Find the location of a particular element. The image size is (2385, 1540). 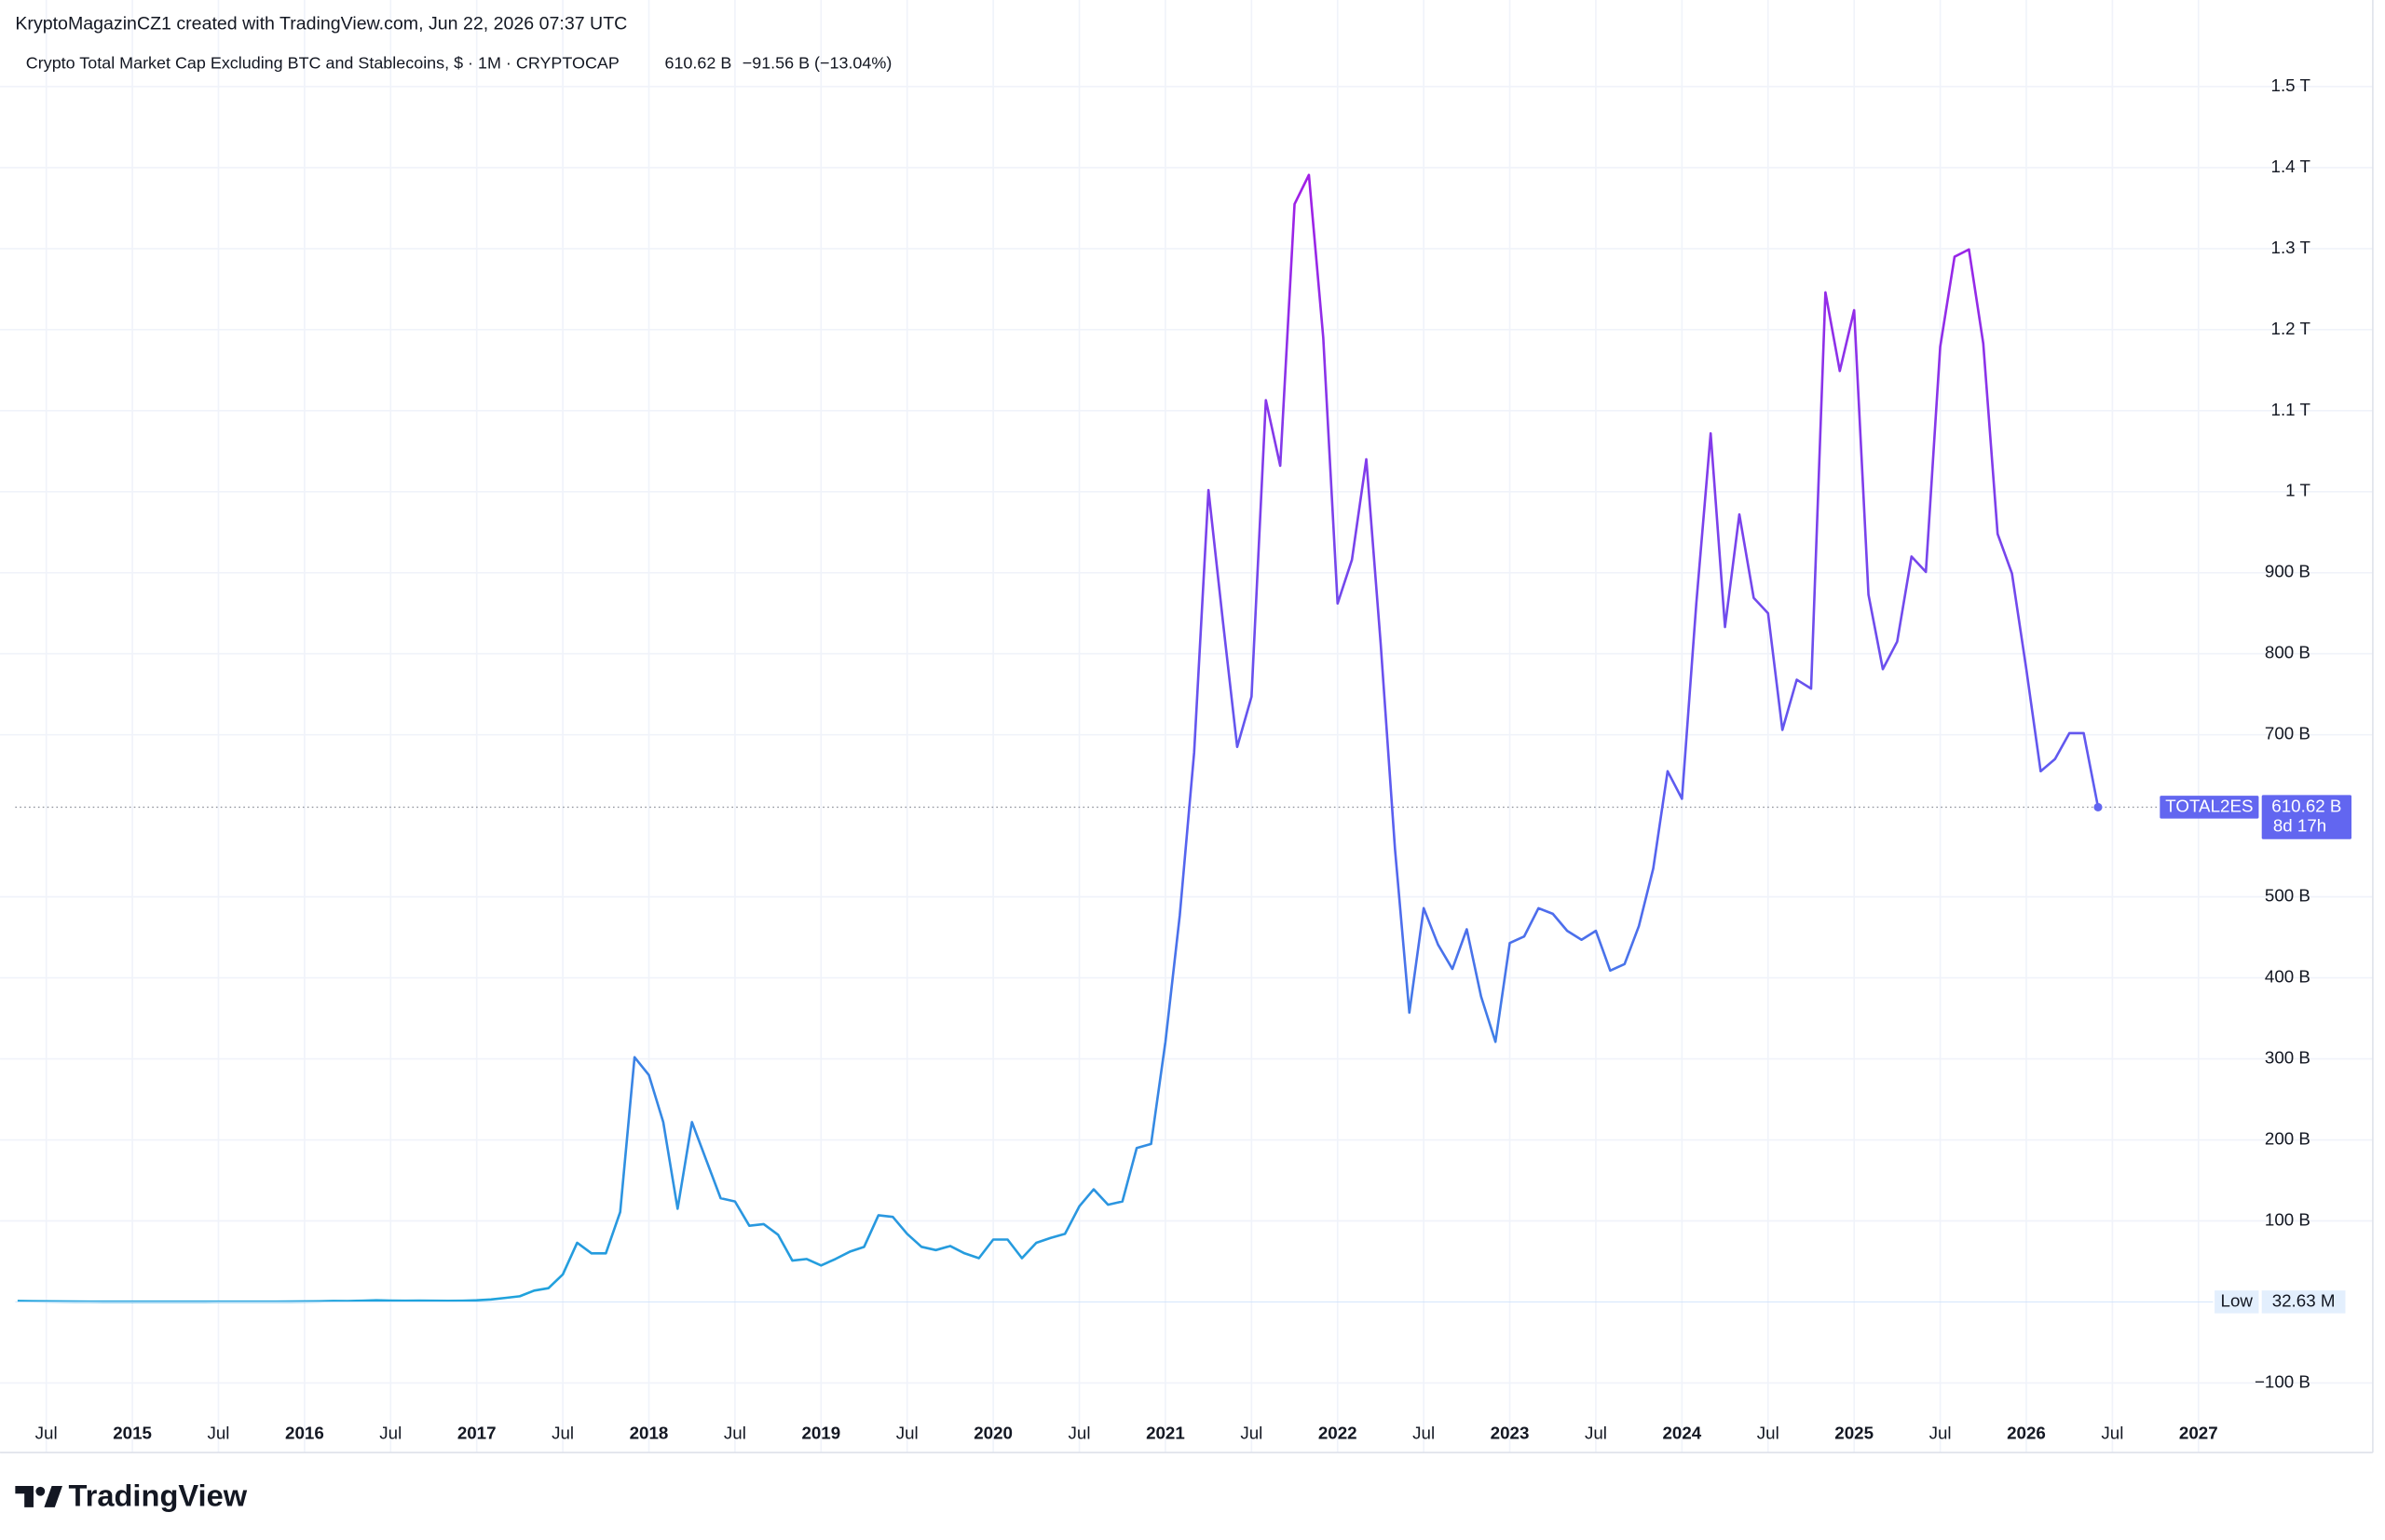

y-tick-label: 1 T is located at coordinates (2297, 491).